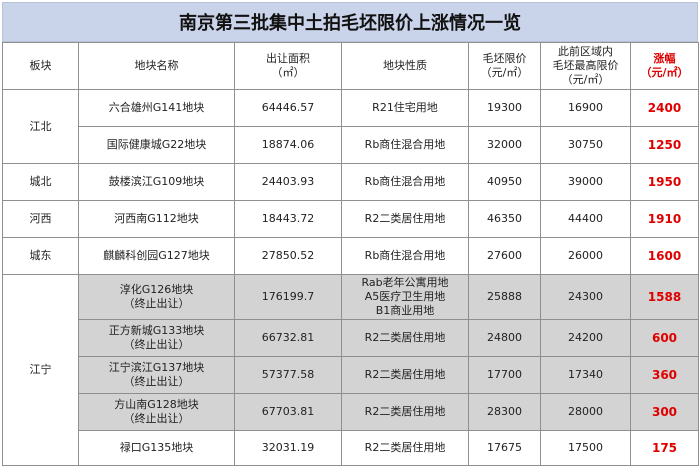 The image size is (700, 467). Describe the element at coordinates (504, 108) in the screenshot. I see `price-cell: 19300` at that location.